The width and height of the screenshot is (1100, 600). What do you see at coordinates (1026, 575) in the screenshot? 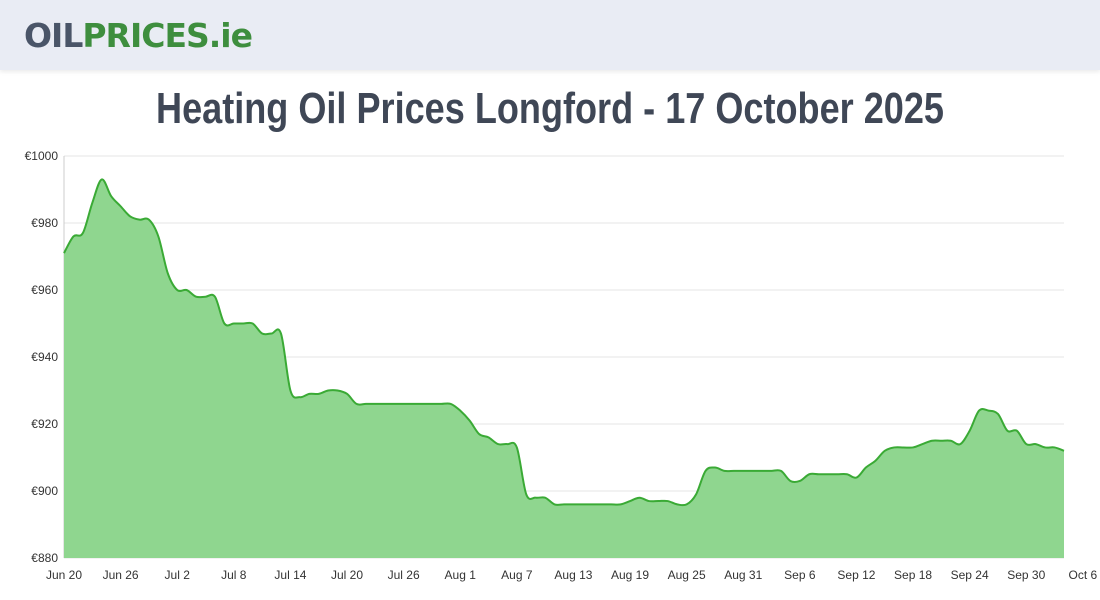
I see `x-tick-label: Sep 30` at bounding box center [1026, 575].